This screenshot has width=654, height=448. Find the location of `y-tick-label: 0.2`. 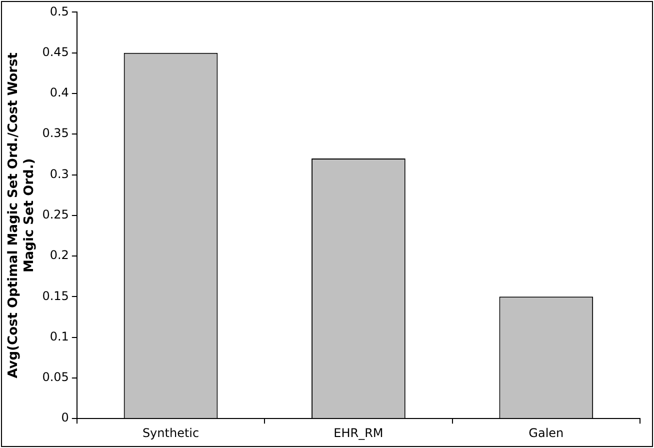

y-tick-label: 0.2 is located at coordinates (59, 255).